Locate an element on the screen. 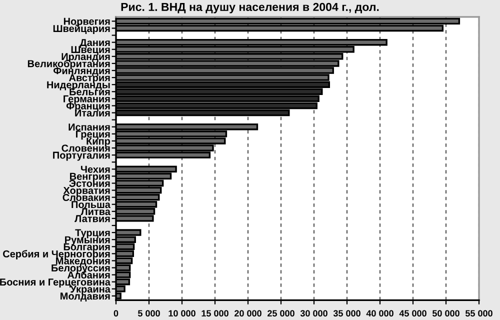  y-tick-label: Албания is located at coordinates (88, 275).